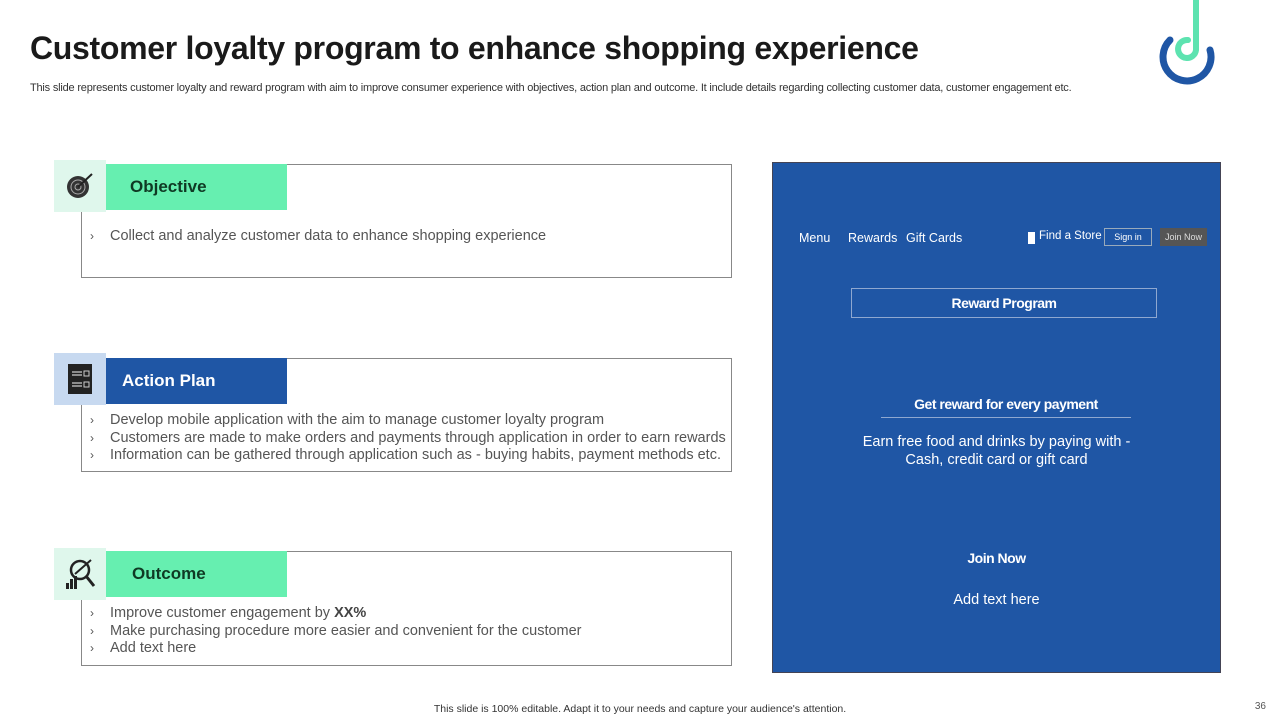  I want to click on sign-in-button: Sign in, so click(1128, 237).